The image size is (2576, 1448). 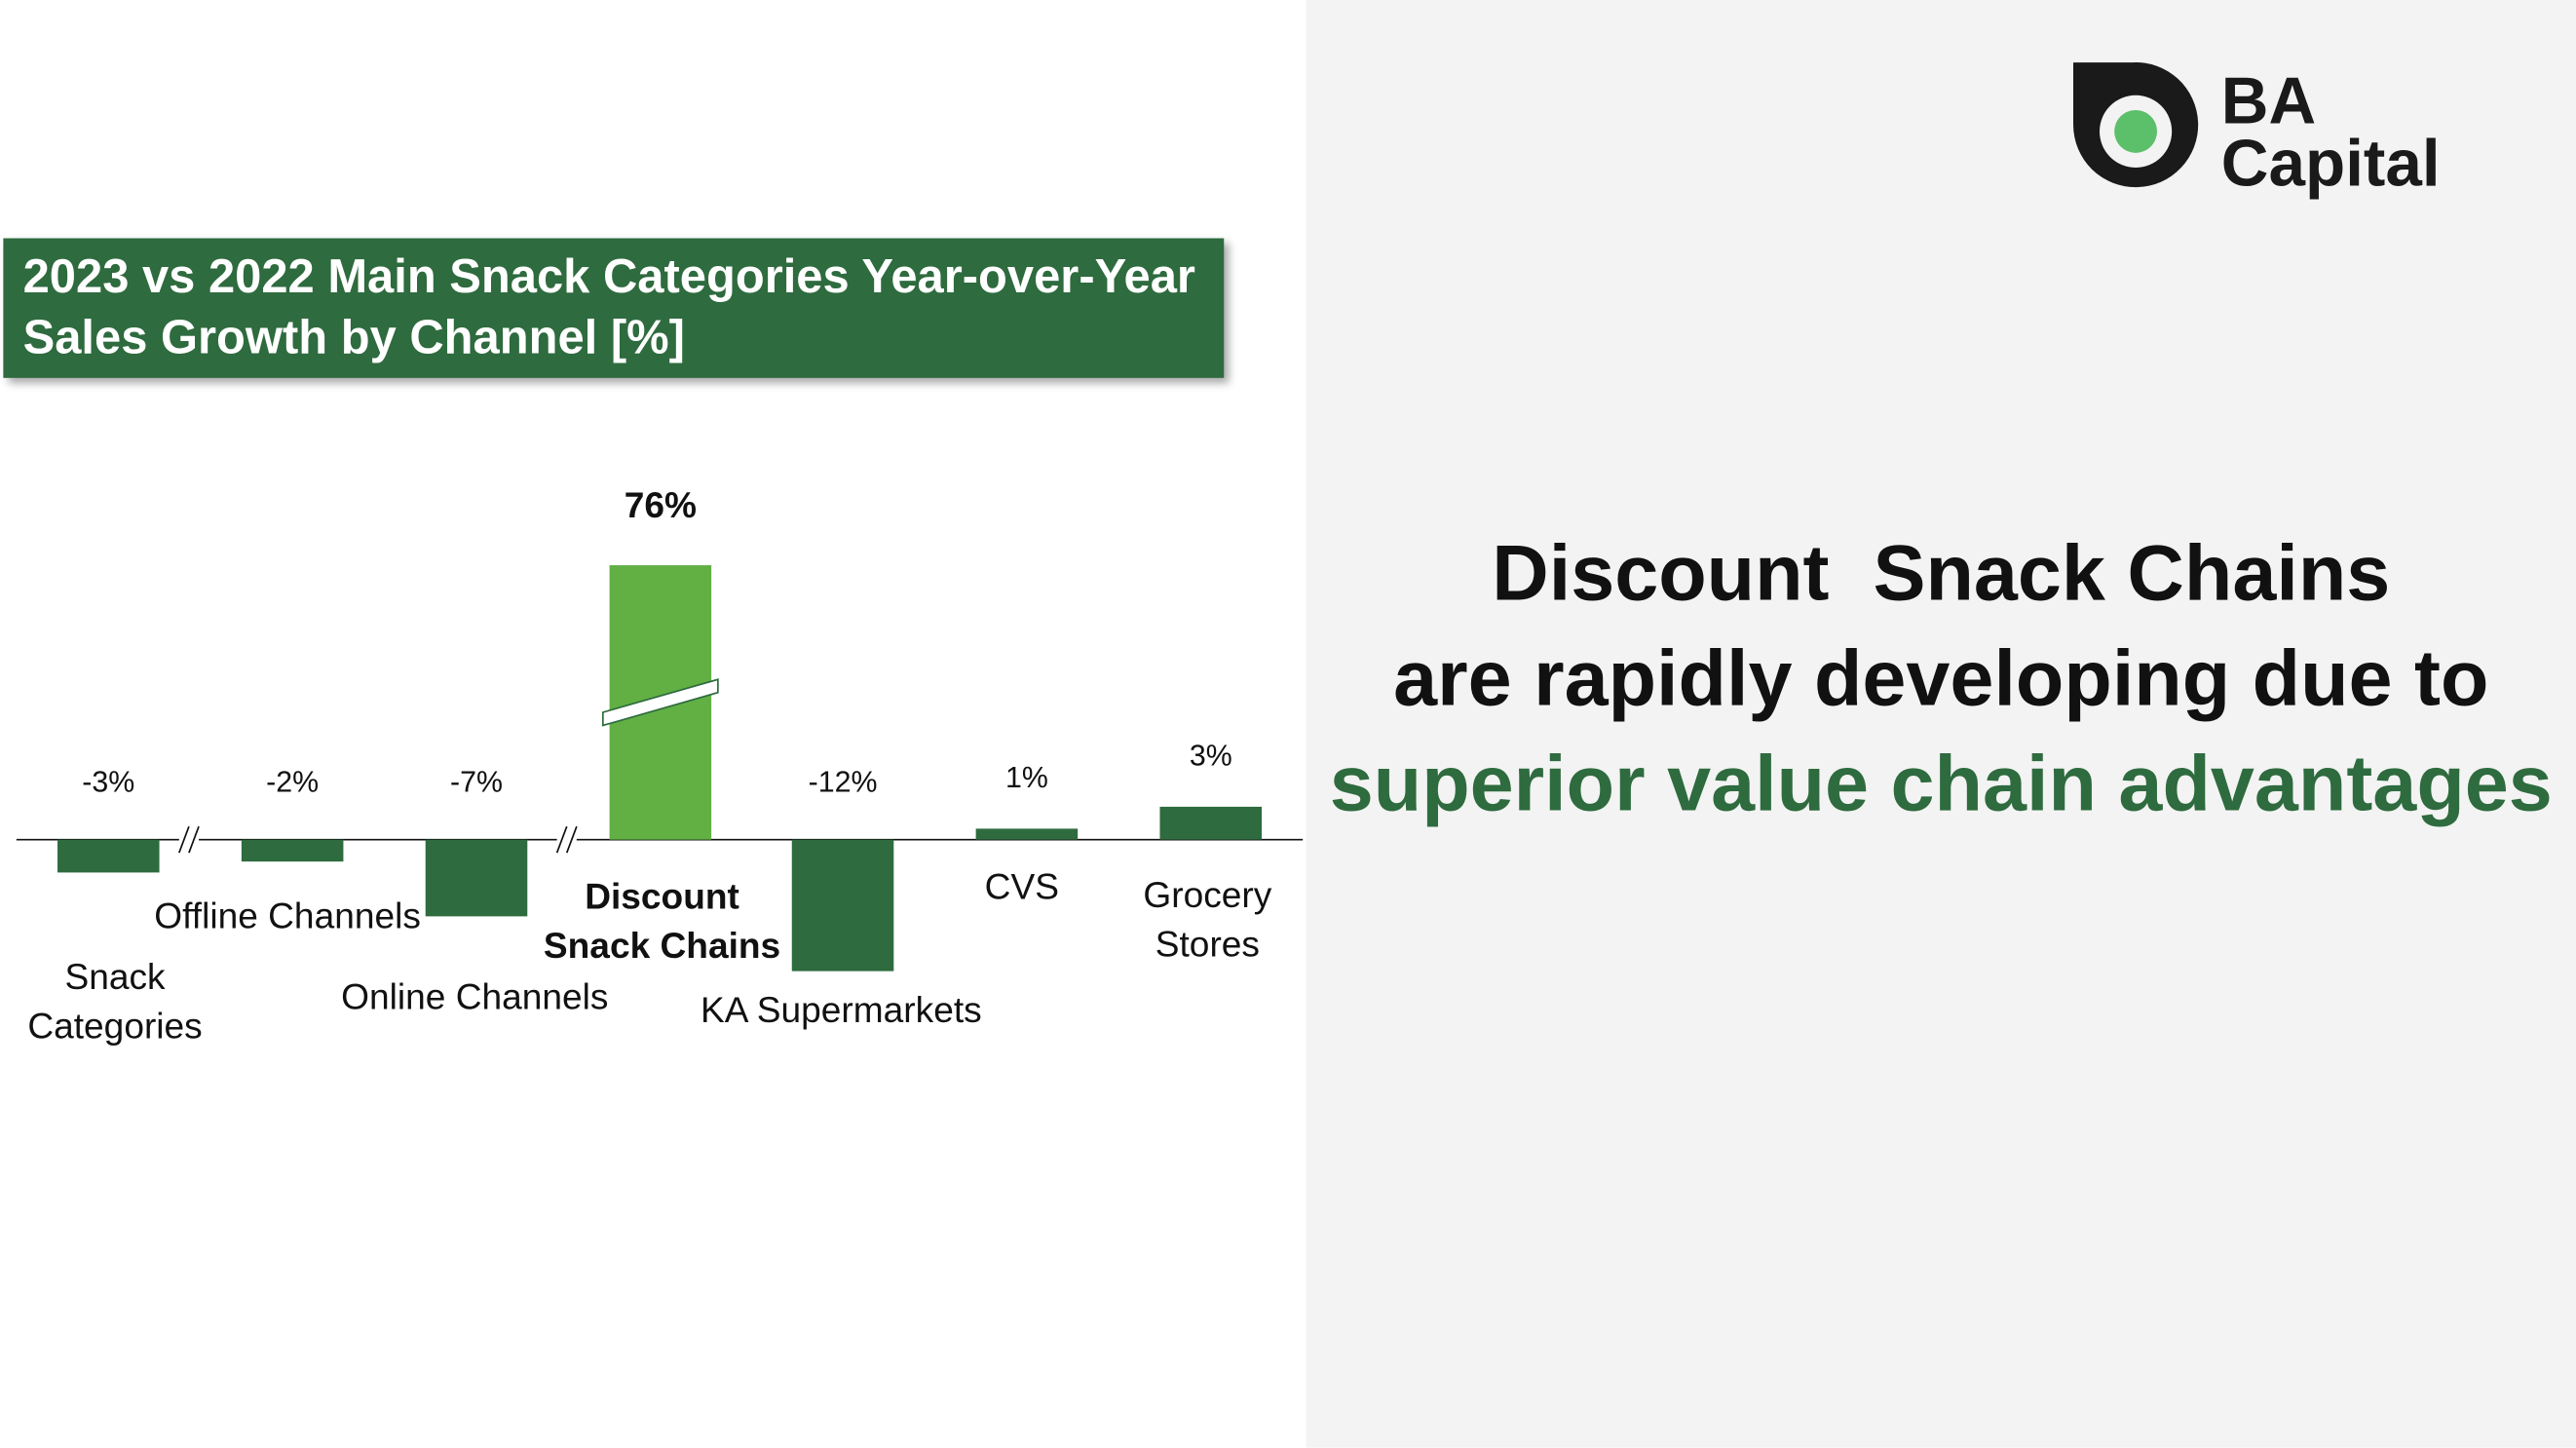 What do you see at coordinates (1941, 574) in the screenshot?
I see `headline-line: Discount Snack Chains` at bounding box center [1941, 574].